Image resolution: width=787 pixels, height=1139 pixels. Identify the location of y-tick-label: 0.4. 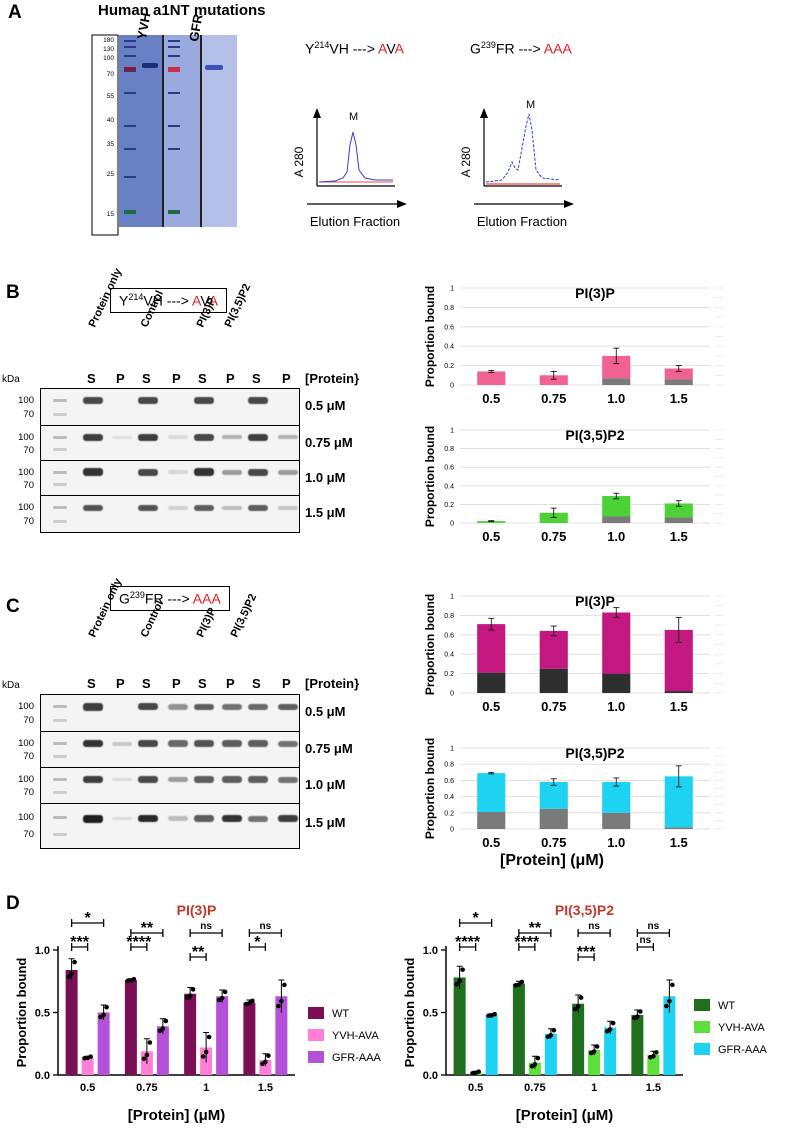
(449, 797).